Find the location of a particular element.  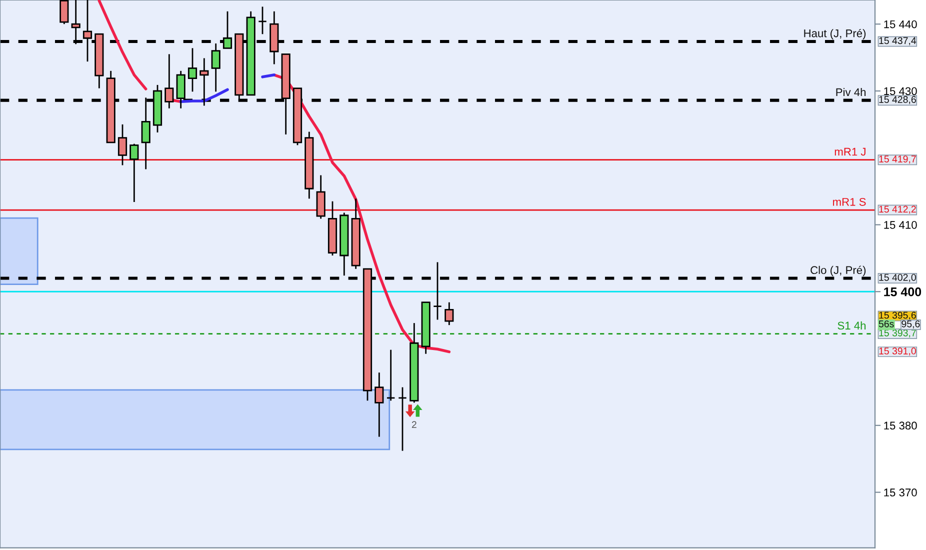

ref-line-label: mR1 J is located at coordinates (850, 152).